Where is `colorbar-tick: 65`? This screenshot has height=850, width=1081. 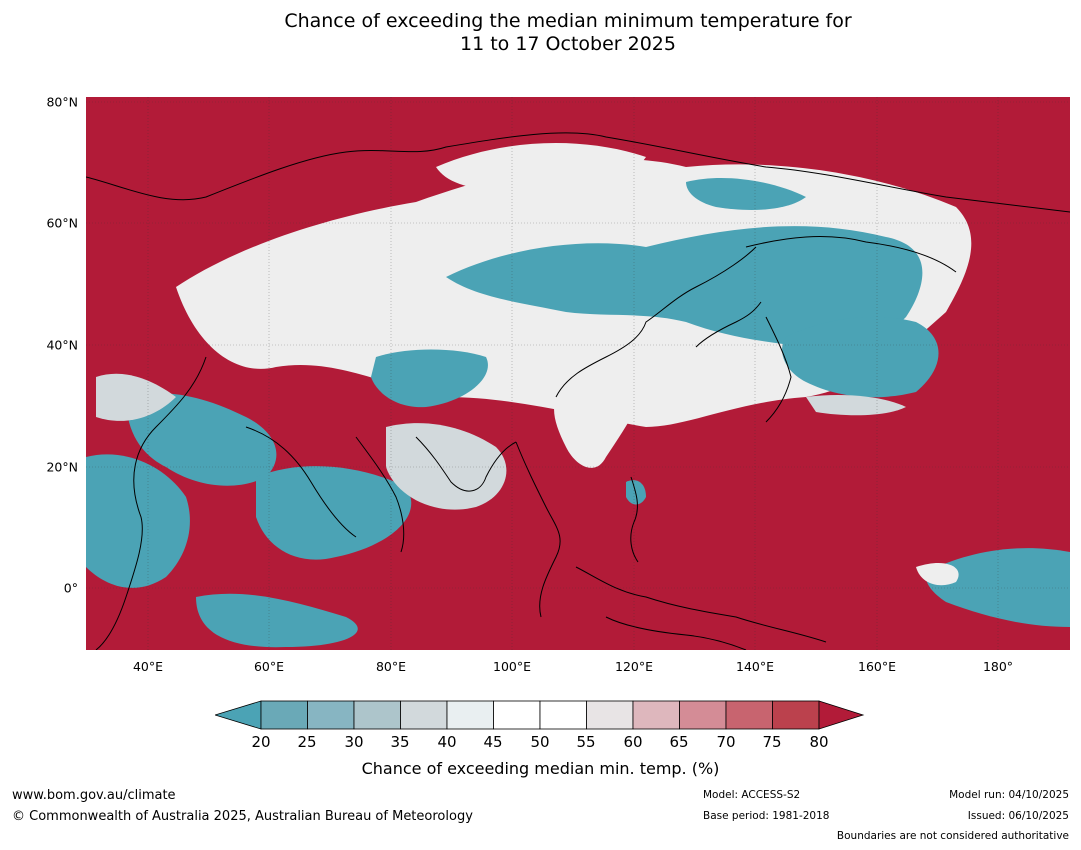 colorbar-tick: 65 is located at coordinates (679, 742).